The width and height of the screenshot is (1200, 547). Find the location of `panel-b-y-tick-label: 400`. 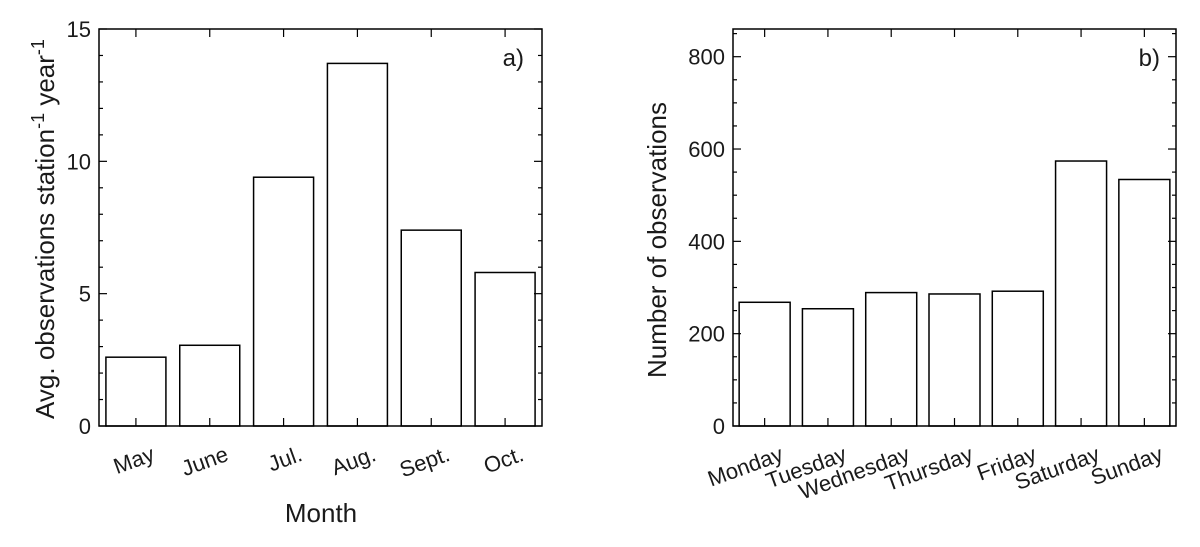

panel-b-y-tick-label: 400 is located at coordinates (706, 241).